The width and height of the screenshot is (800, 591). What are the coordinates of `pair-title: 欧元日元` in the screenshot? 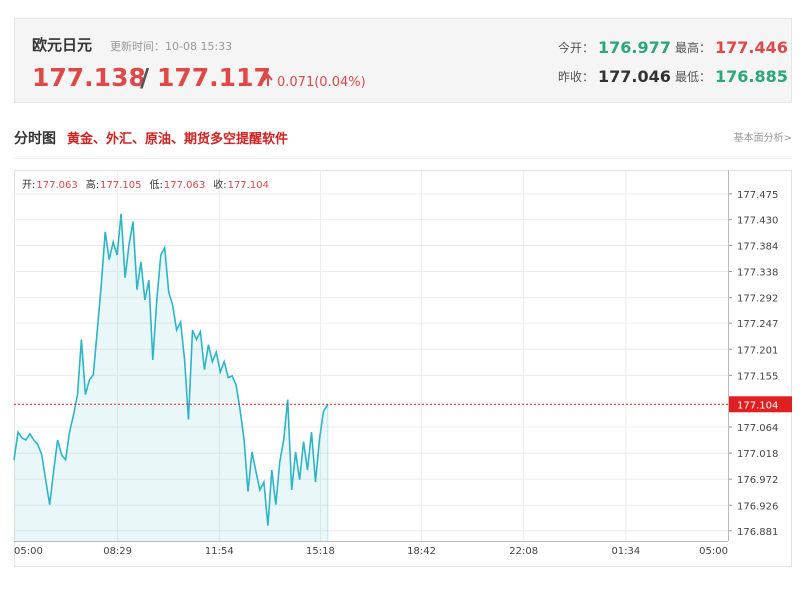 It's located at (62, 45).